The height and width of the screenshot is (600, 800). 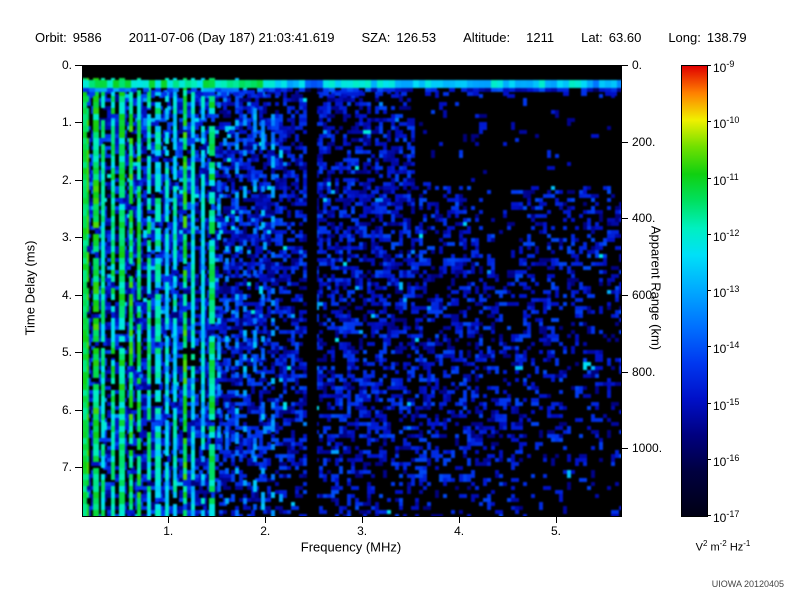 What do you see at coordinates (66, 179) in the screenshot?
I see `y-axis-tick-label: 2.` at bounding box center [66, 179].